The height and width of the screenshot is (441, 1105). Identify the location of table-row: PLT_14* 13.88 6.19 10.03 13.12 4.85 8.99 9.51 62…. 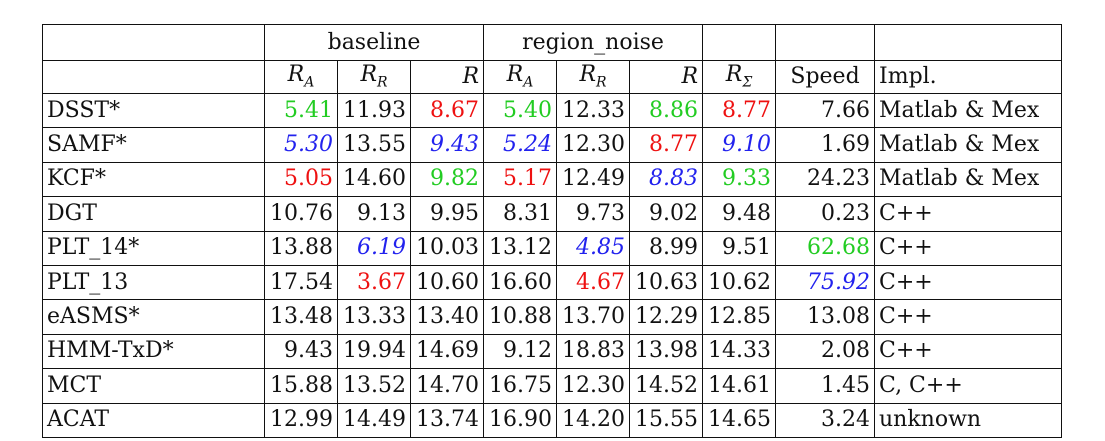
(552, 248).